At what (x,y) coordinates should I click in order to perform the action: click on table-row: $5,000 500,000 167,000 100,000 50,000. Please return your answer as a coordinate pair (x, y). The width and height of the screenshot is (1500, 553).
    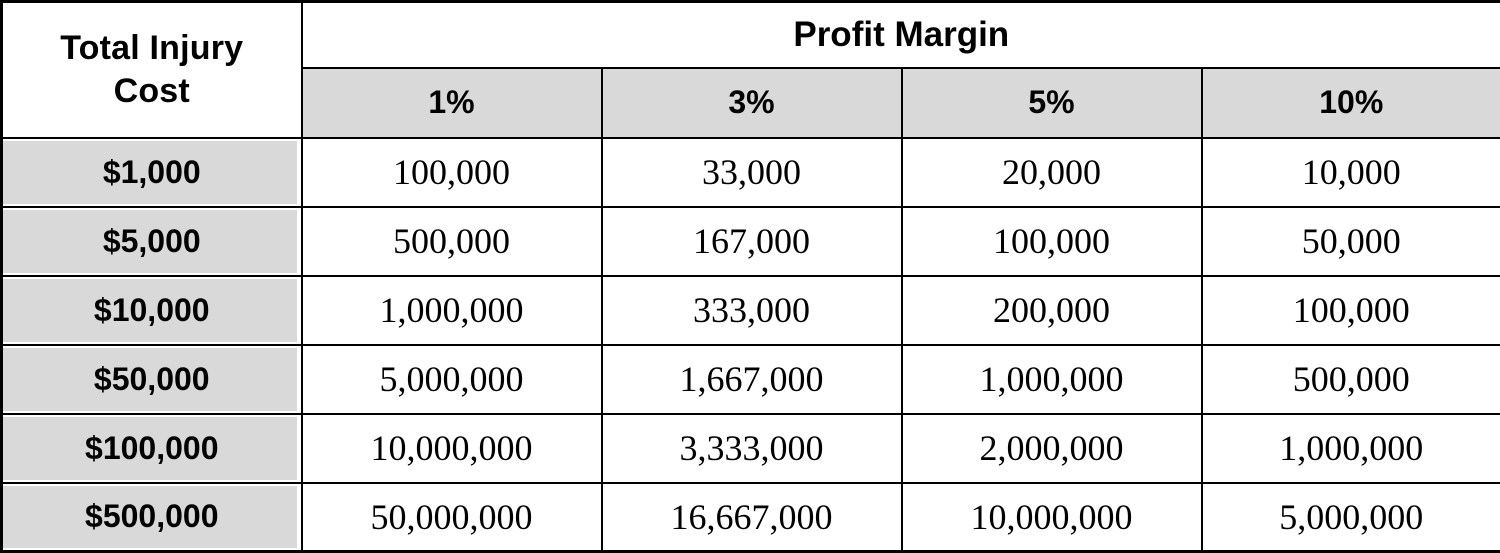
    Looking at the image, I should click on (751, 241).